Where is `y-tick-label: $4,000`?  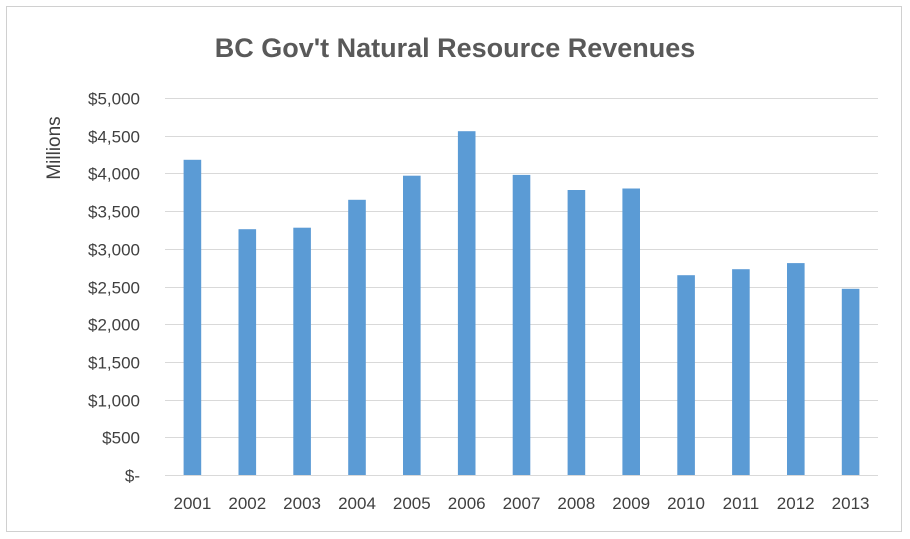
y-tick-label: $4,000 is located at coordinates (114, 174).